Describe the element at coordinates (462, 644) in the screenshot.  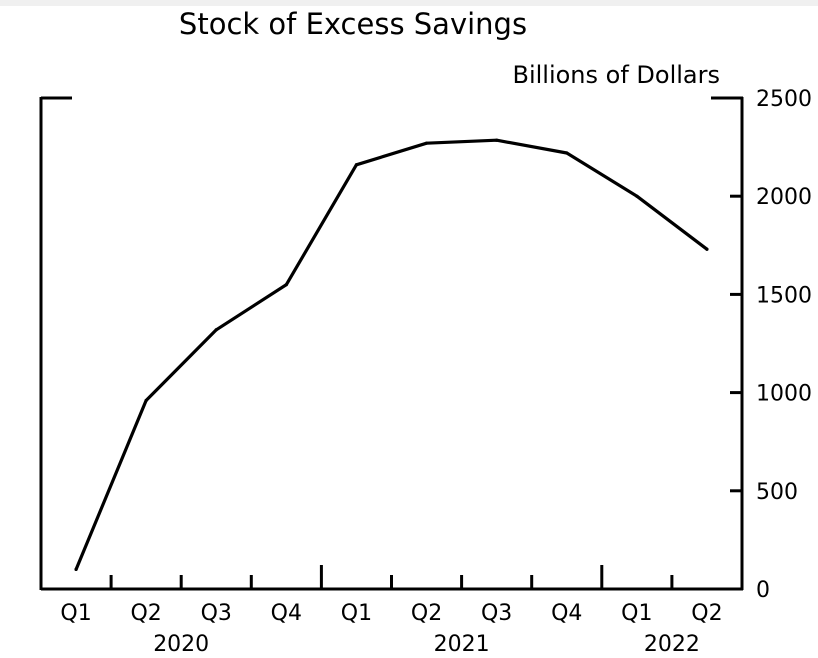
I see `year-label: 2021` at that location.